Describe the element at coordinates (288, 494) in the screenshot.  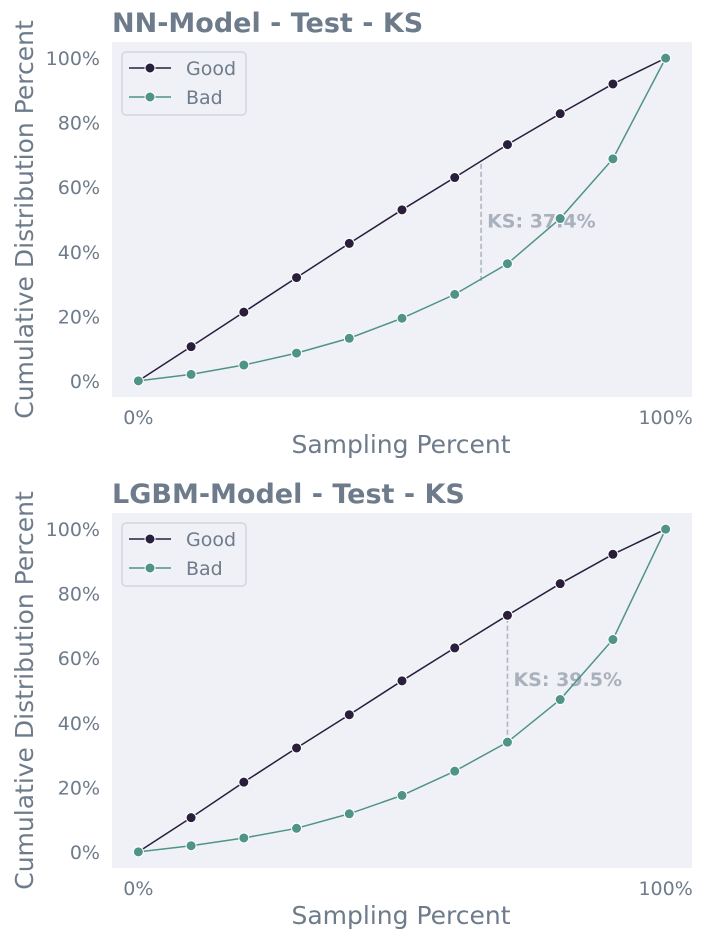
I see `chart-title: LGBM-Model - Test - KS` at that location.